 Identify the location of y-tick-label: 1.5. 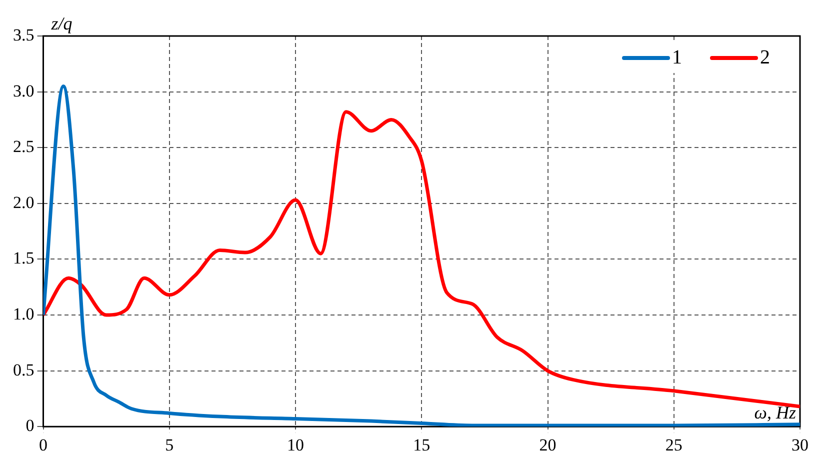
(23, 258).